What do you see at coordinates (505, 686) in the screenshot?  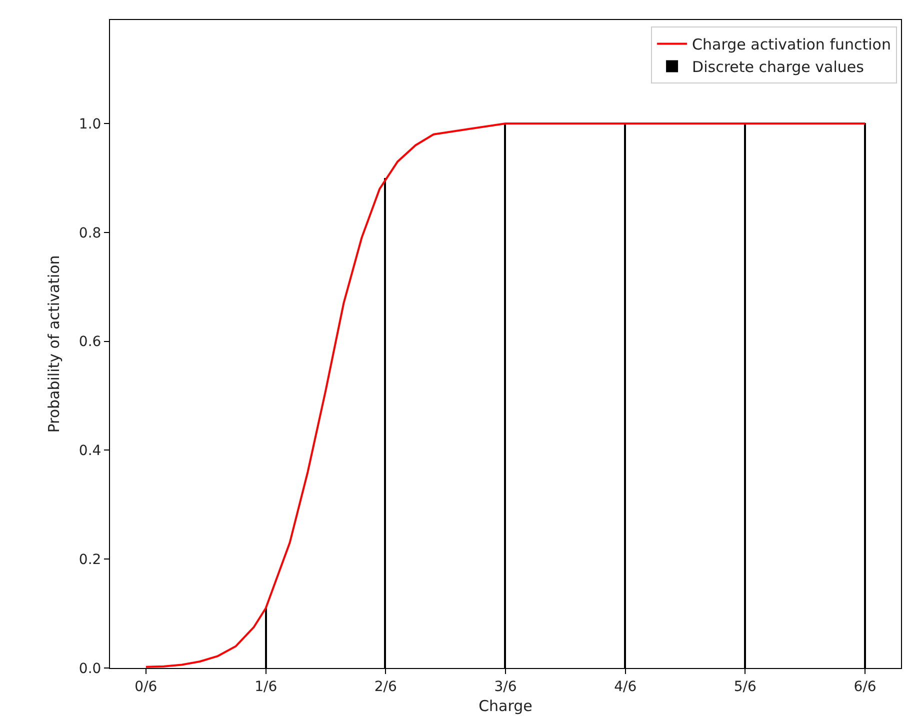 I see `x-tick-label: 3/6` at bounding box center [505, 686].